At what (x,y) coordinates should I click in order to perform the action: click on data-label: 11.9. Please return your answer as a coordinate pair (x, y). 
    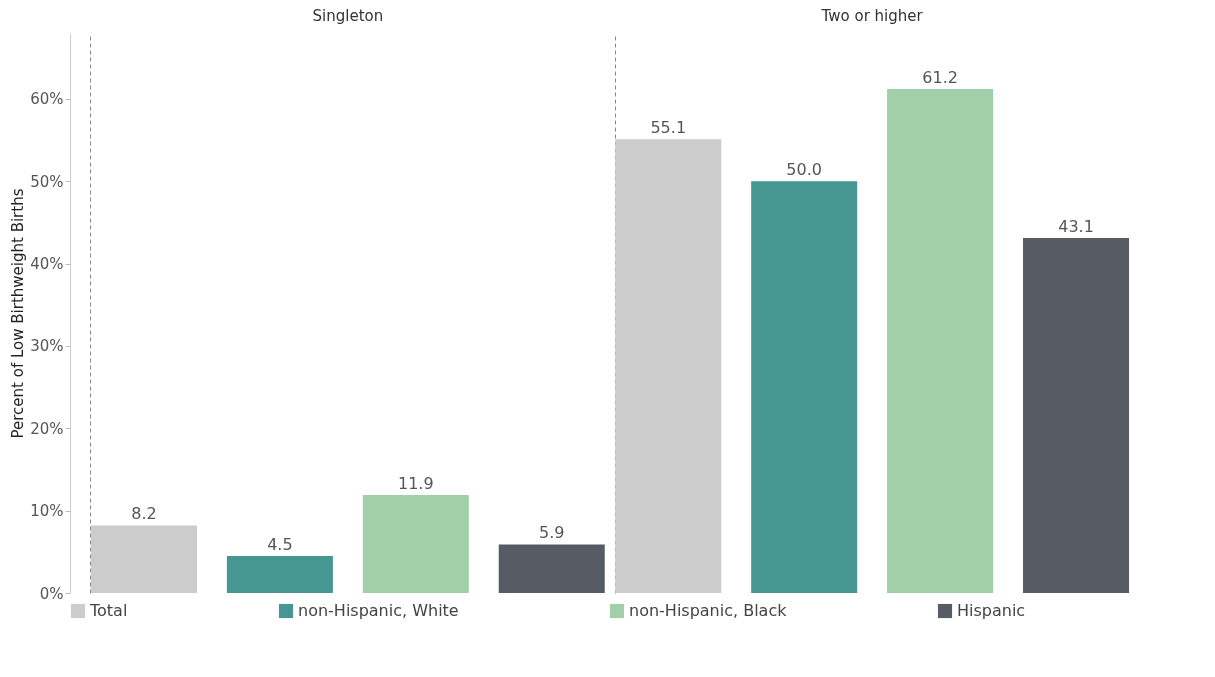
    Looking at the image, I should click on (416, 483).